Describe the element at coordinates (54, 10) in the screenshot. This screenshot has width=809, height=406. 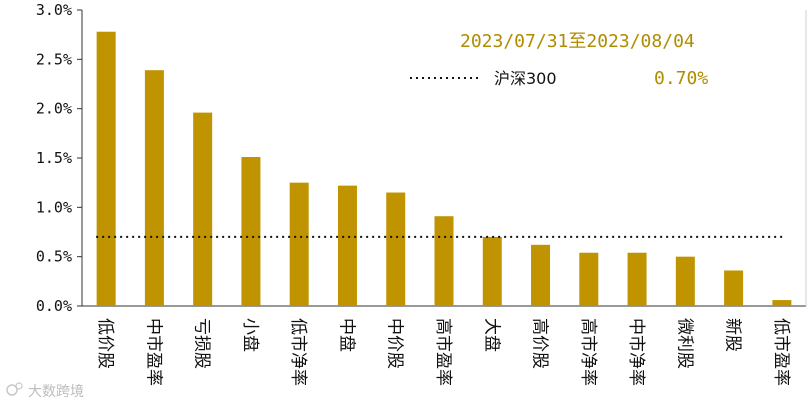
I see `y-tick-label: 3.0%` at that location.